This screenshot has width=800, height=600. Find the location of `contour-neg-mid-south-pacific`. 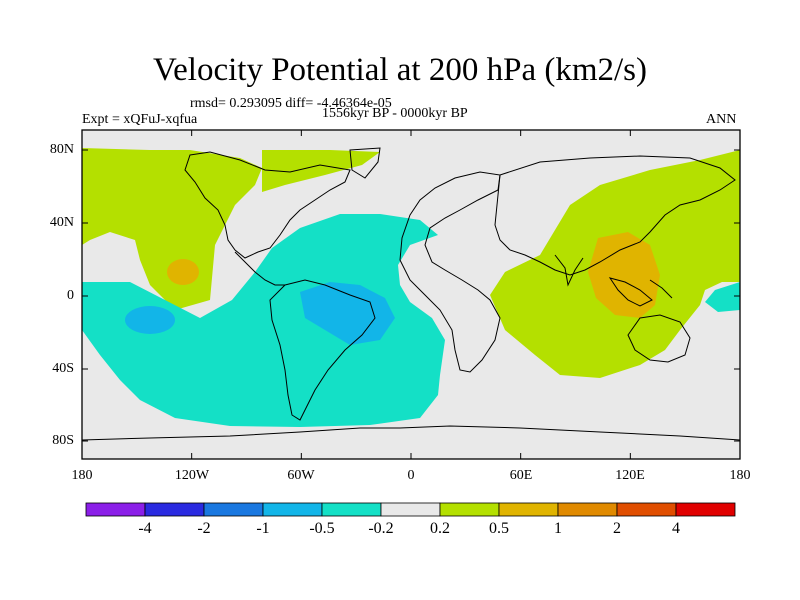

contour-neg-mid-south-pacific is located at coordinates (150, 320).